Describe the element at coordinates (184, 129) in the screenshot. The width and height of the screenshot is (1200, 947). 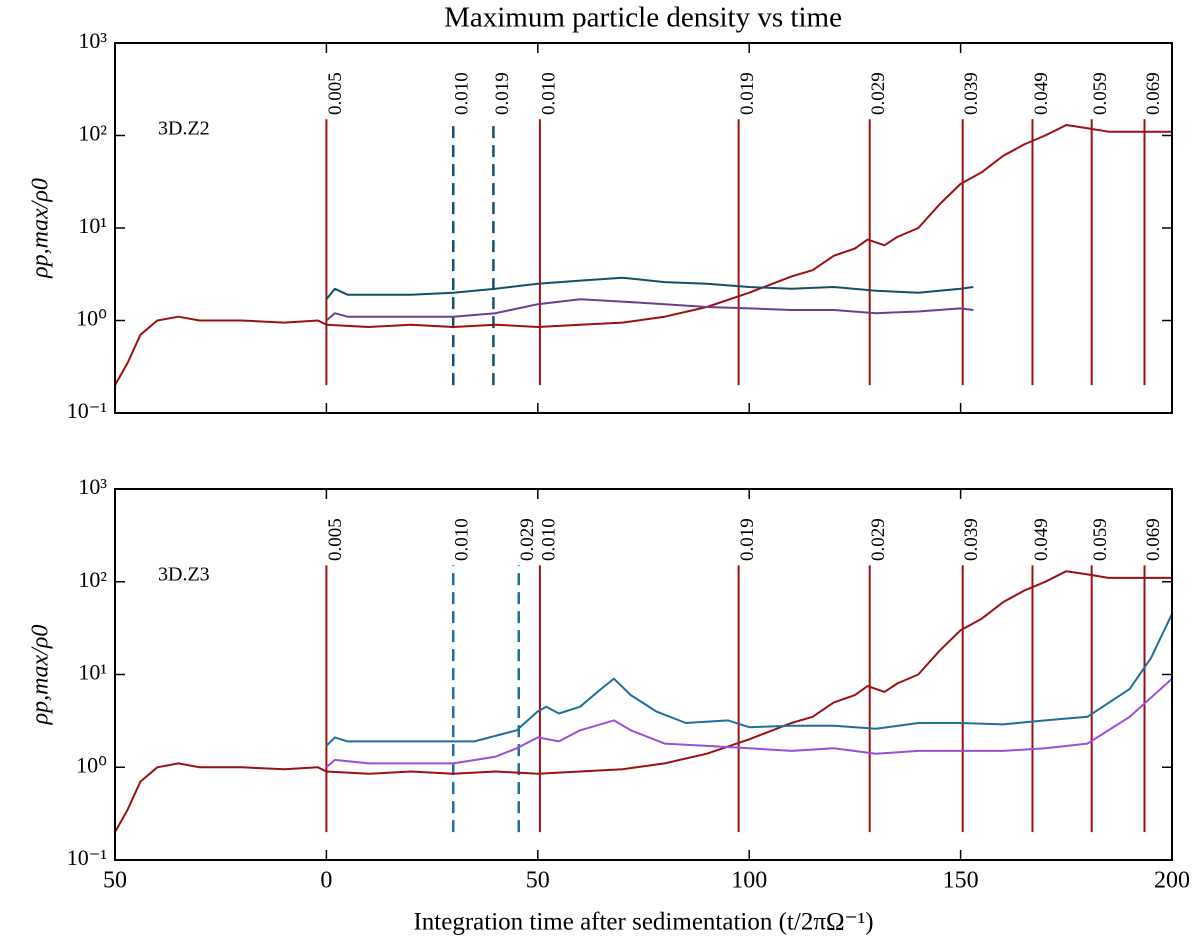
I see `panel-label: 3D.Z2` at that location.